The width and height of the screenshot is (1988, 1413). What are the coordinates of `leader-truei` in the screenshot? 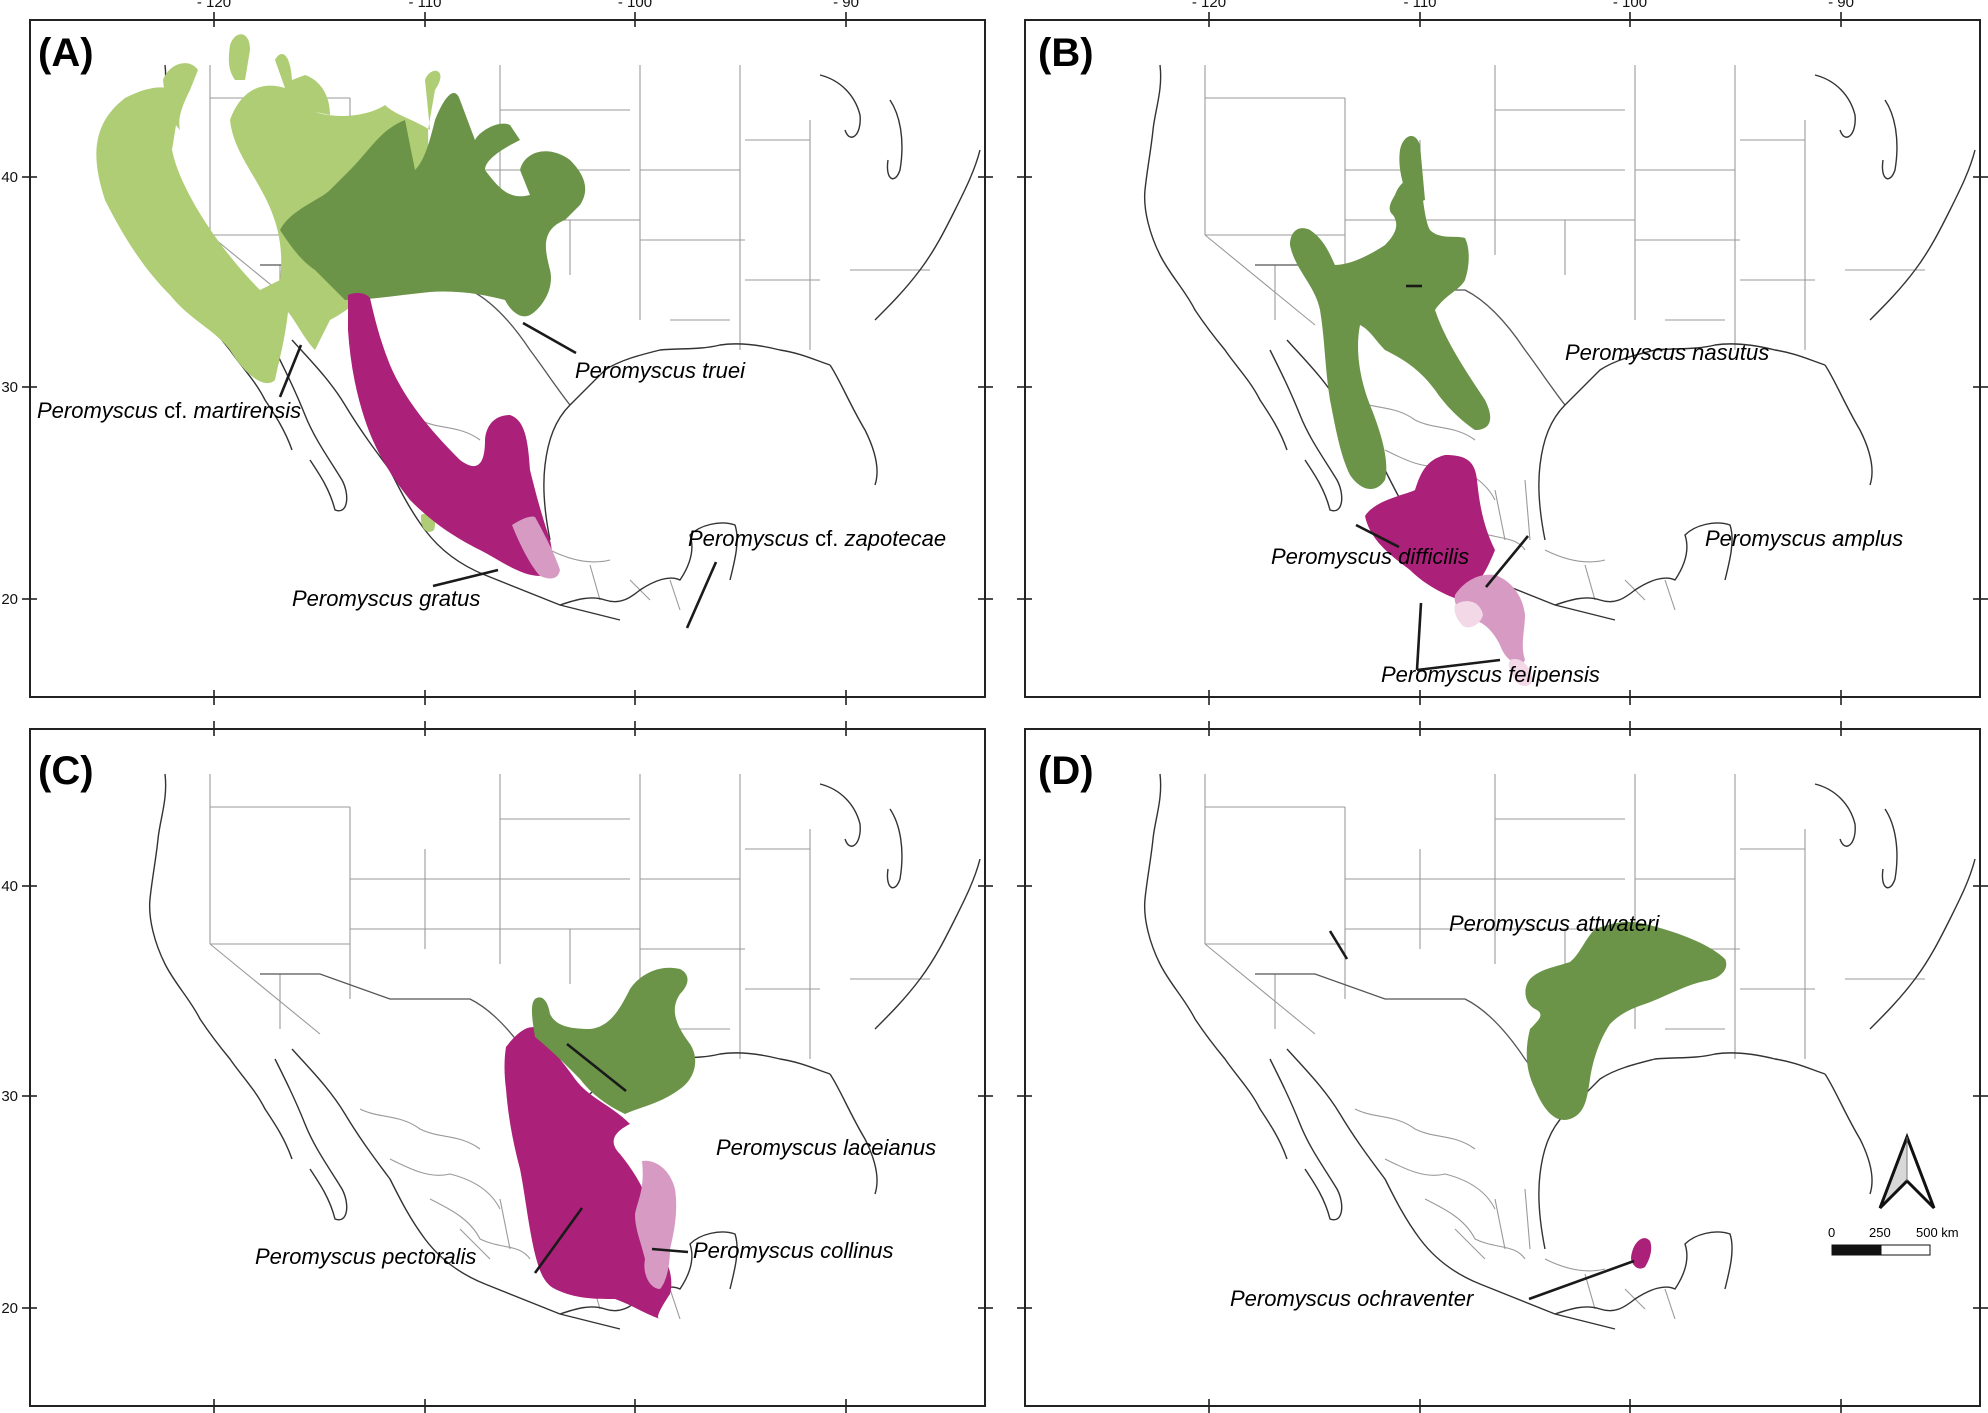 It's located at (549, 338).